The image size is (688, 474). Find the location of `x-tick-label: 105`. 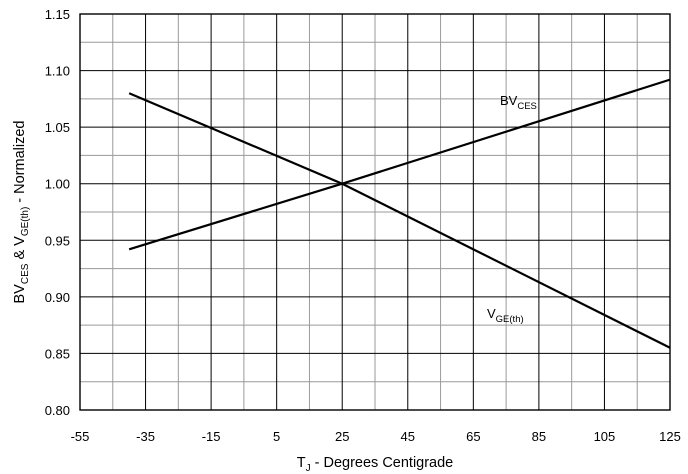

x-tick-label: 105 is located at coordinates (605, 436).